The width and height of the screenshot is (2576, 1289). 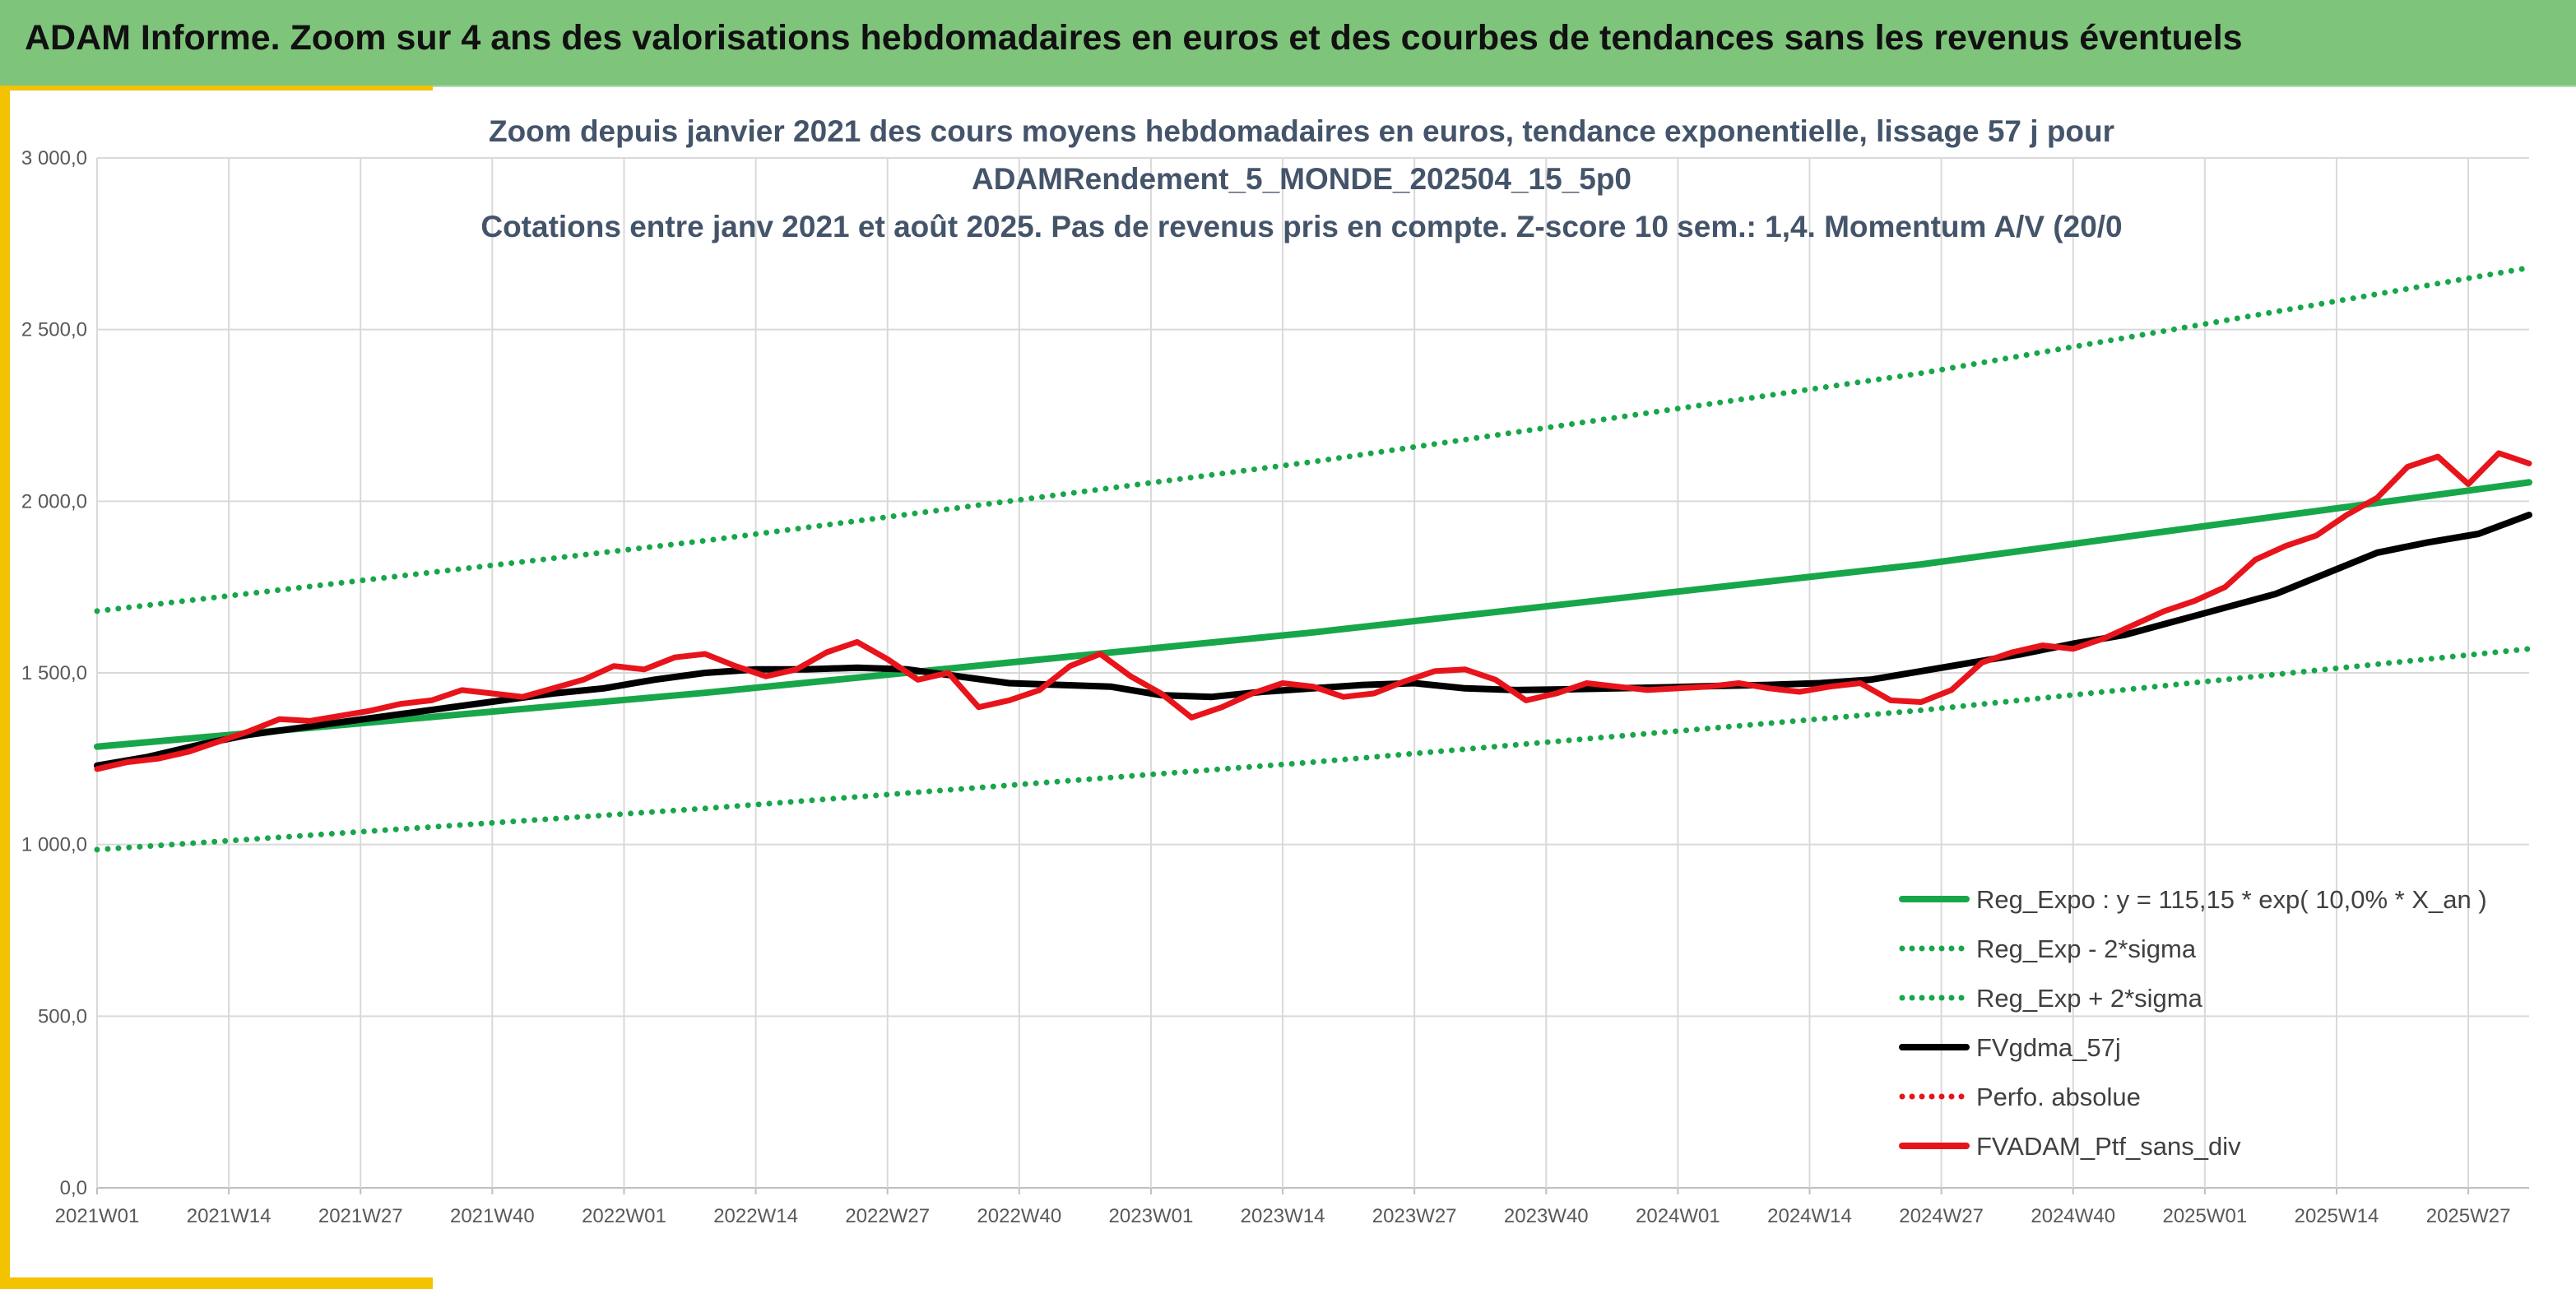 I want to click on x-tick-label: 2025W27, so click(x=2468, y=1216).